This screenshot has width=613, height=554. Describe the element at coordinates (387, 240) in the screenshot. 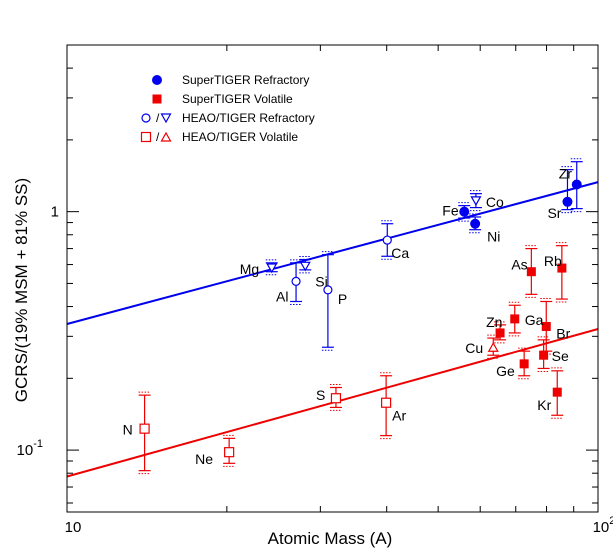

I see `marker-ca` at that location.